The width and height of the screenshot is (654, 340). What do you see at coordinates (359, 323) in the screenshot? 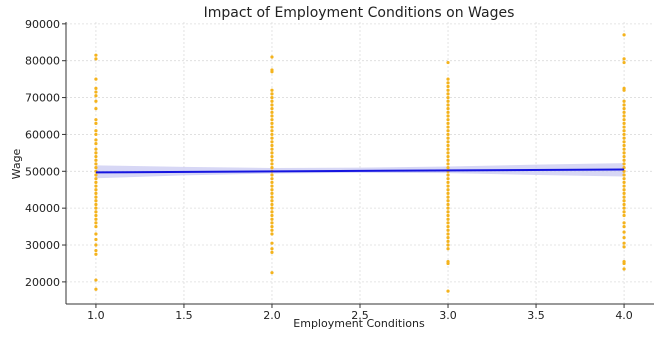
I see `x-axis-label: Employment Conditions` at bounding box center [359, 323].